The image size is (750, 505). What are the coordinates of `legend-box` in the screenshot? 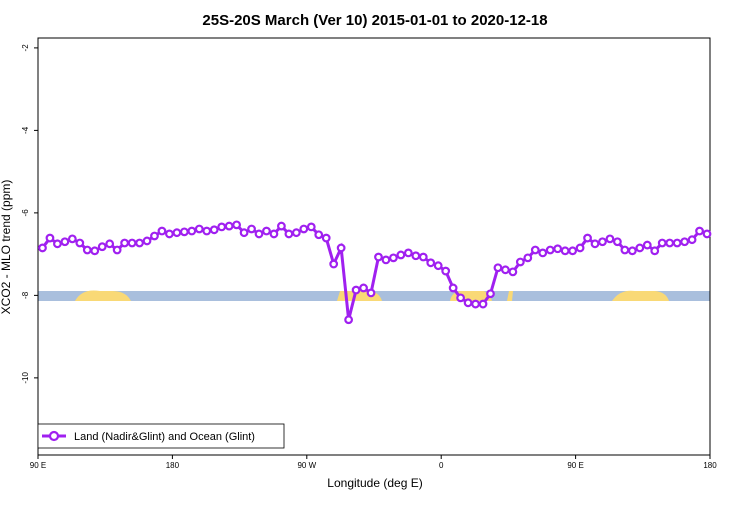 It's located at (161, 436).